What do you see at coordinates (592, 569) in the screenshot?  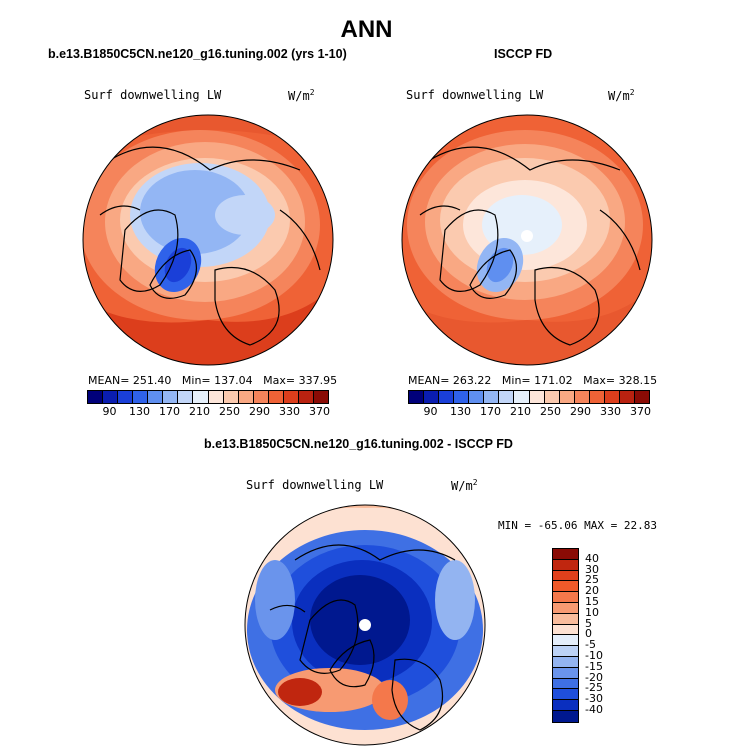 I see `colorbar-tick-label: 30` at bounding box center [592, 569].